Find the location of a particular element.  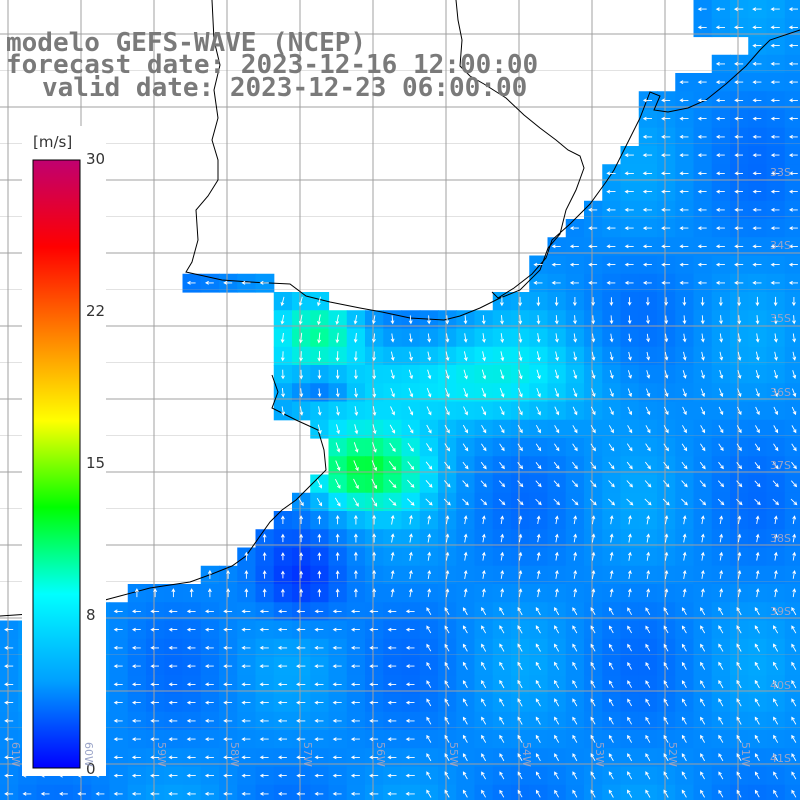

colorbar-tick-label: 8 is located at coordinates (91, 615).